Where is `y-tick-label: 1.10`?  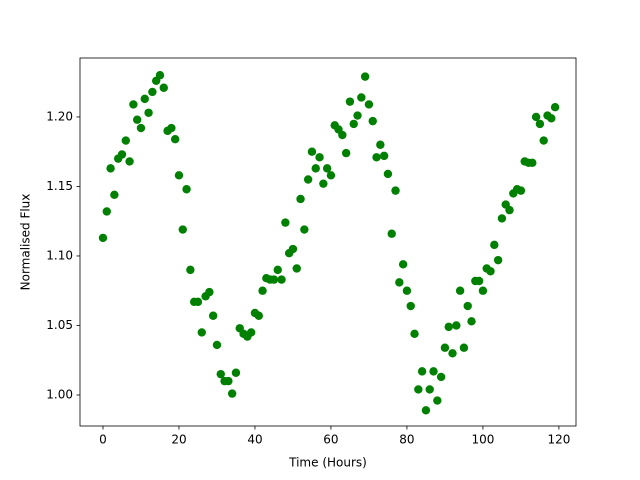 y-tick-label: 1.10 is located at coordinates (59, 255).